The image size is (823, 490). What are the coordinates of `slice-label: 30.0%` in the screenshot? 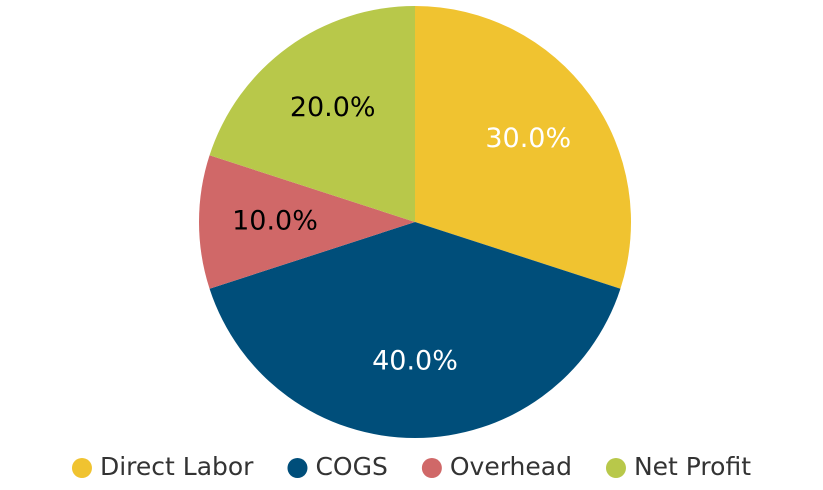 It's located at (528, 138).